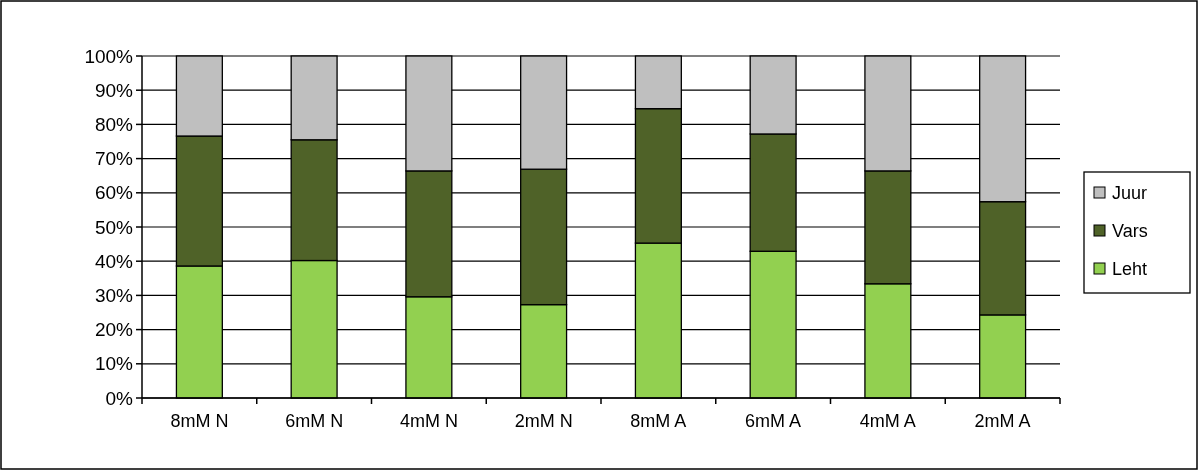 The width and height of the screenshot is (1198, 470). What do you see at coordinates (114, 90) in the screenshot?
I see `y-tick-label: 90%` at bounding box center [114, 90].